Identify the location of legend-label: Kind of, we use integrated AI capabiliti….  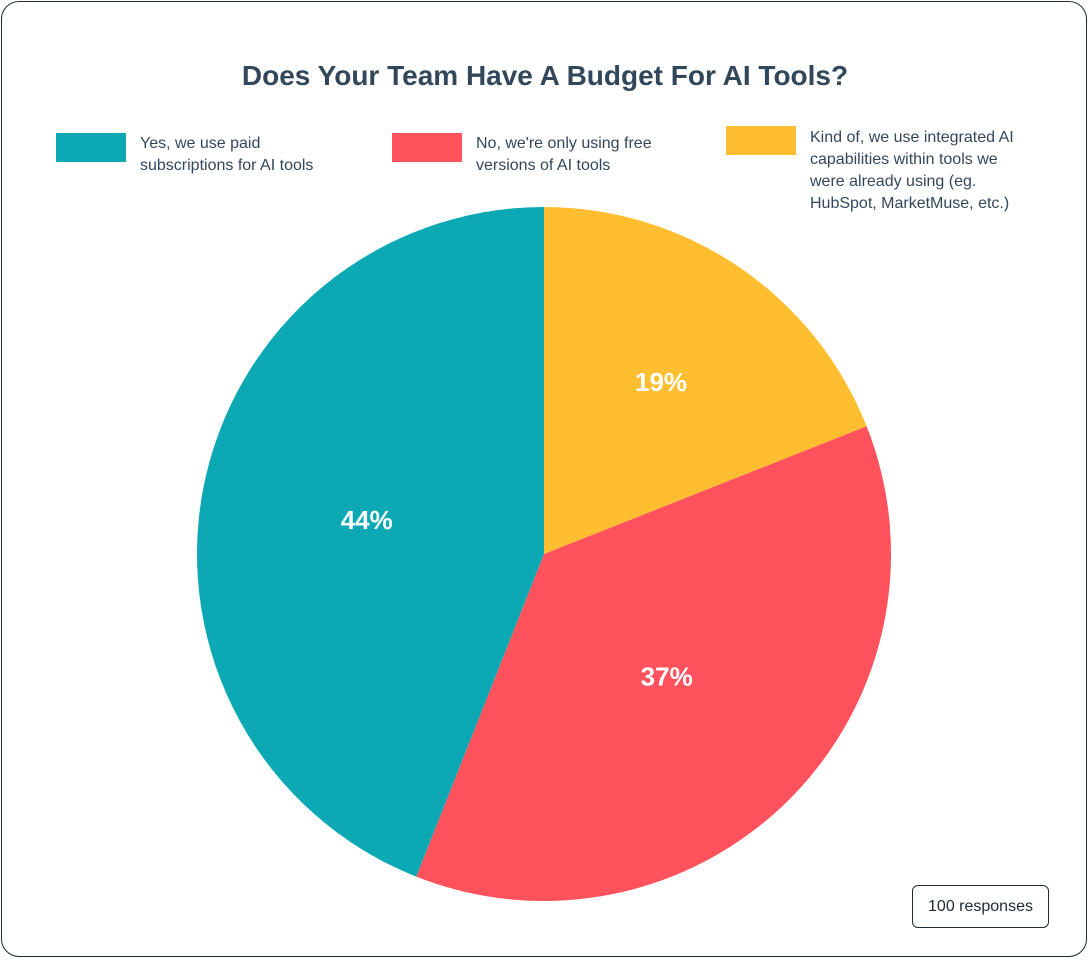
(912, 170).